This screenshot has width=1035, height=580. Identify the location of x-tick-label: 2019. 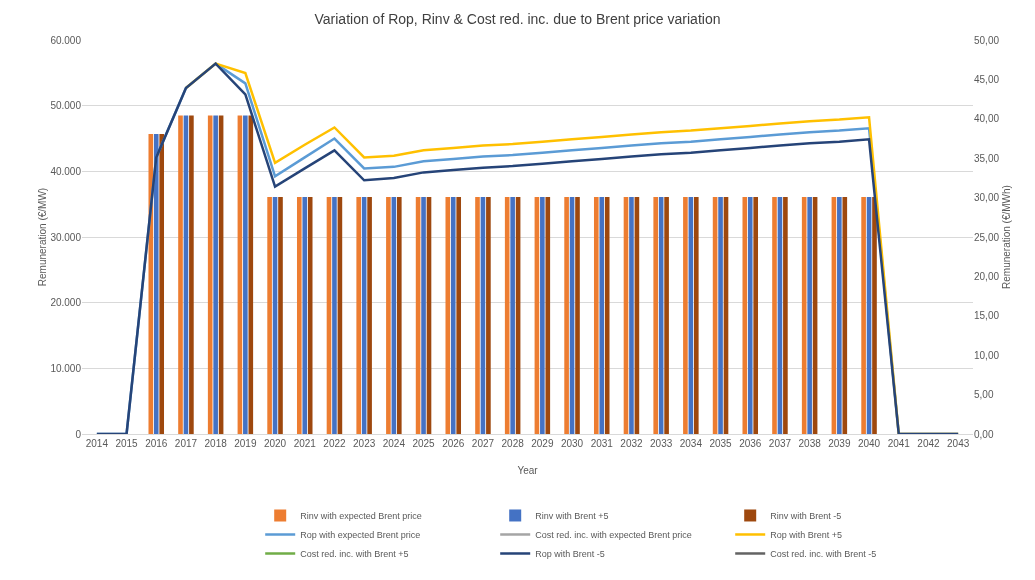
(245, 443).